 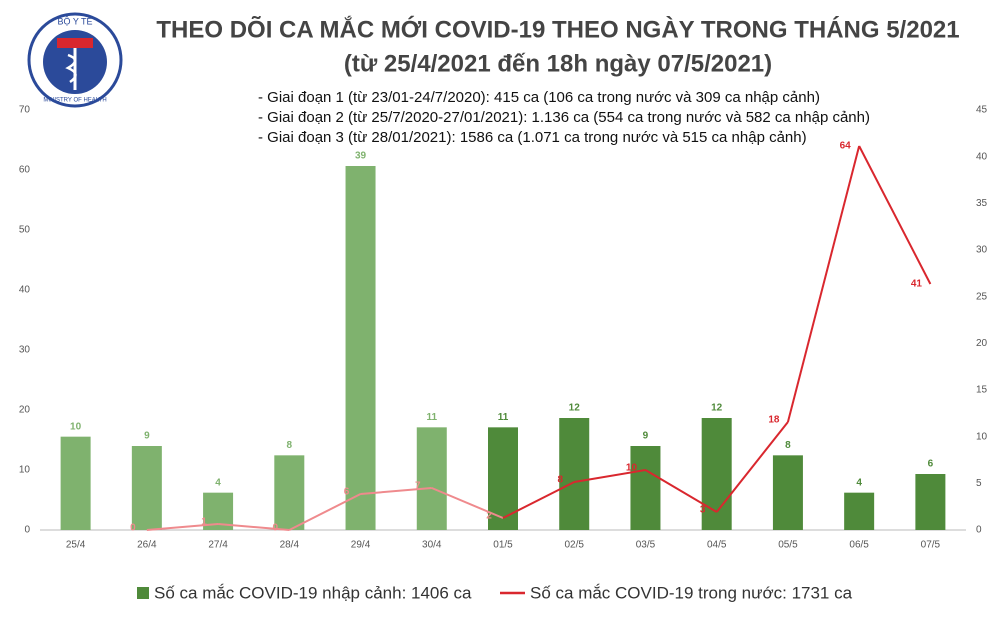 I want to click on line-value-label: 10, so click(x=632, y=468).